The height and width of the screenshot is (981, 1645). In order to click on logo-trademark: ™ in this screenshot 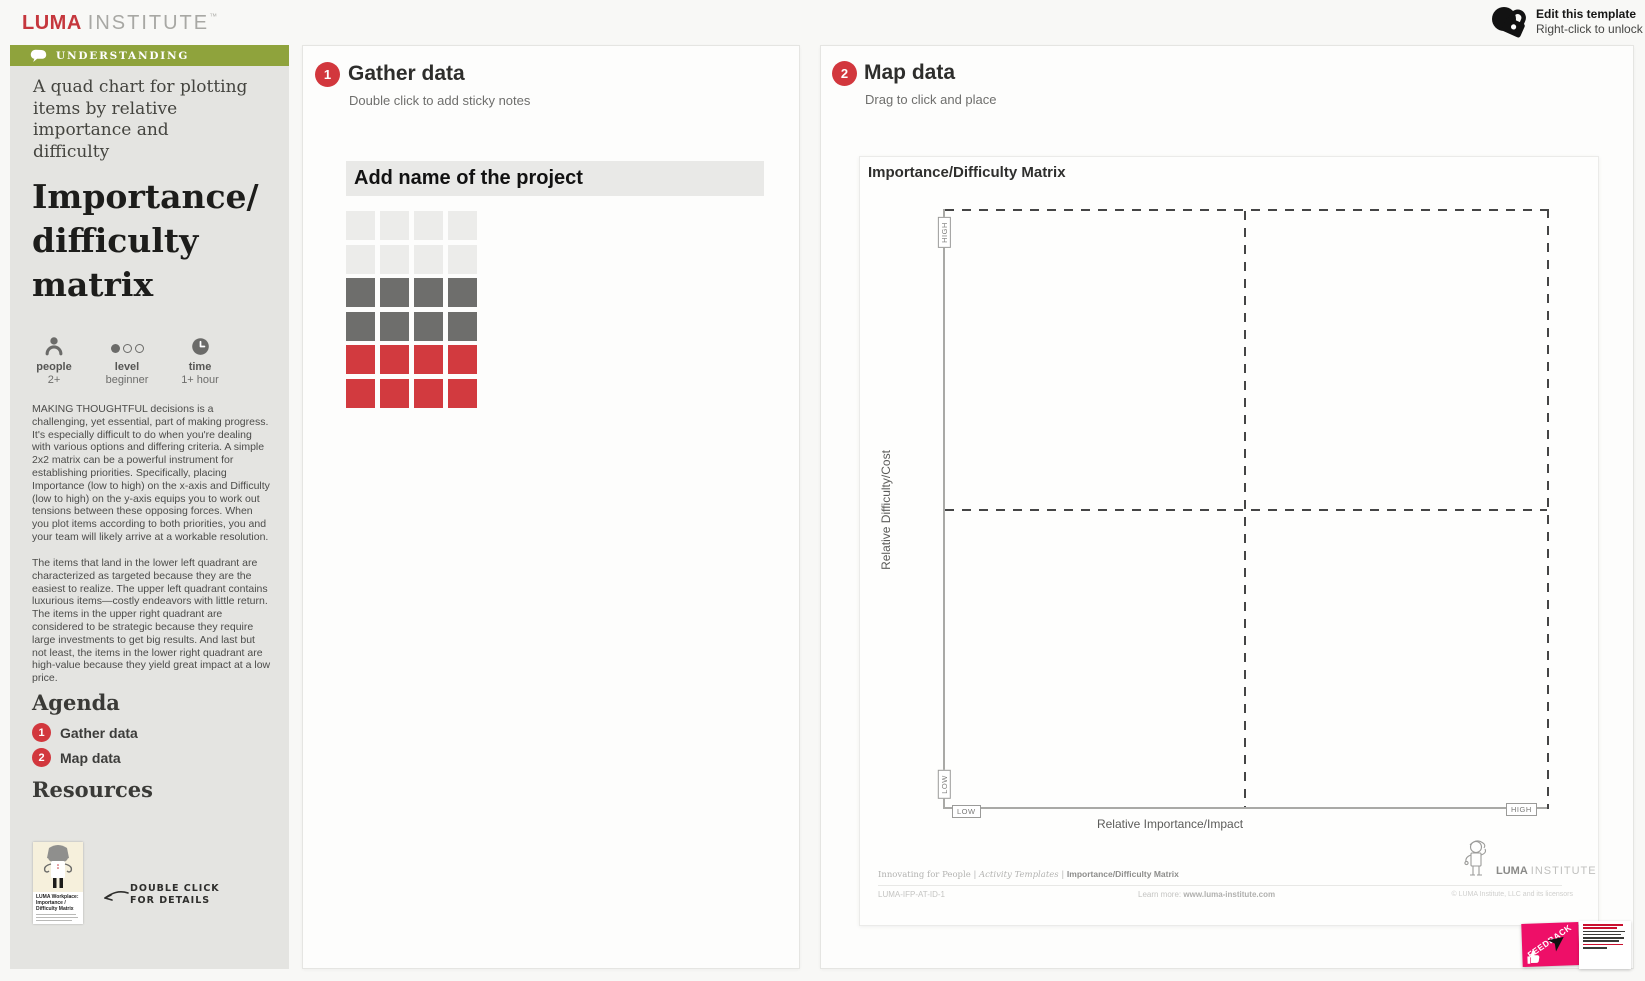, I will do `click(213, 16)`.